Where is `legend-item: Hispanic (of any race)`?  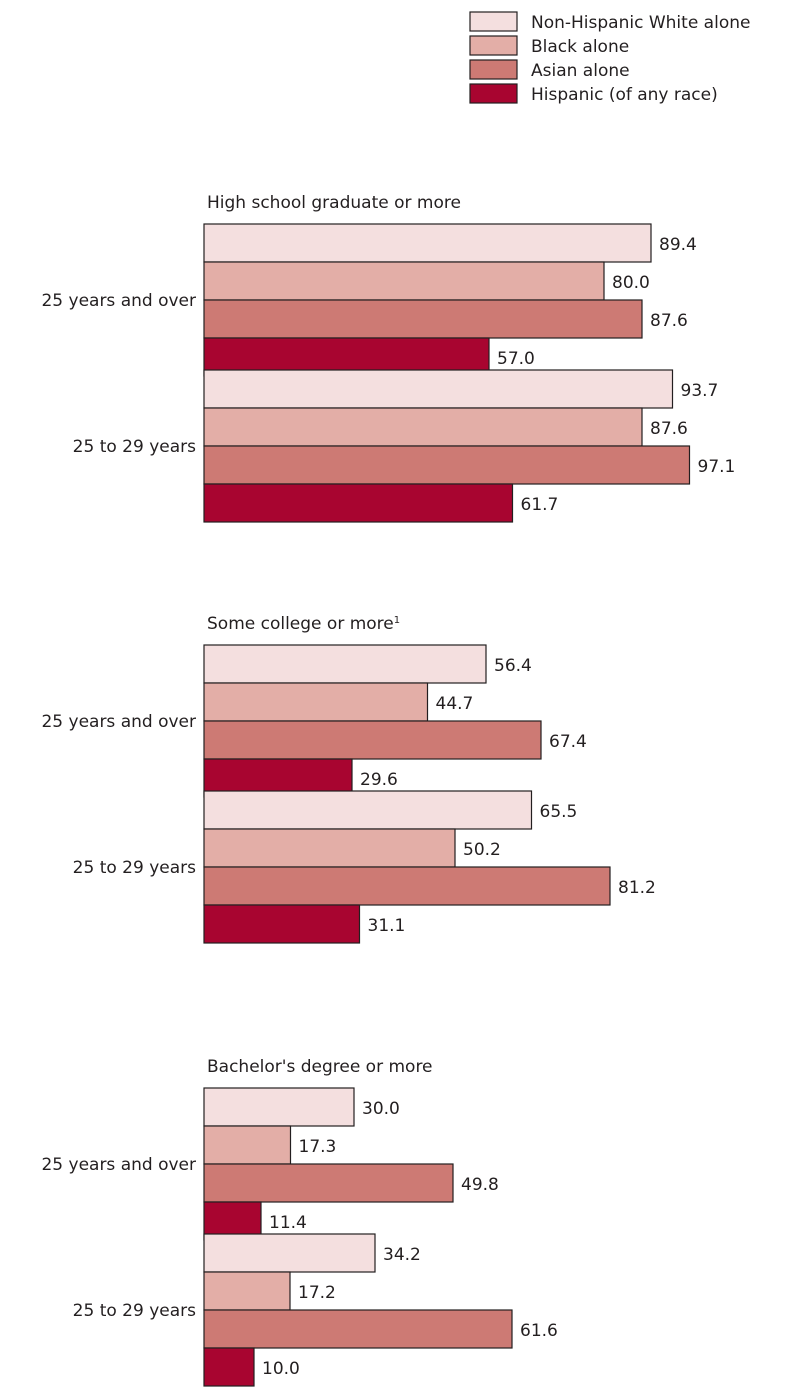 legend-item: Hispanic (of any race) is located at coordinates (593, 94).